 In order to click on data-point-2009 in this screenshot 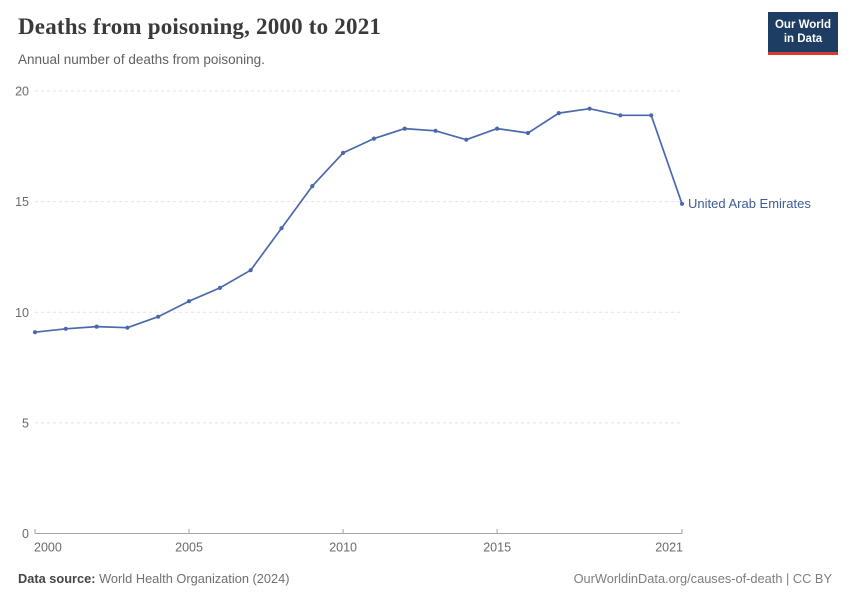, I will do `click(312, 186)`.